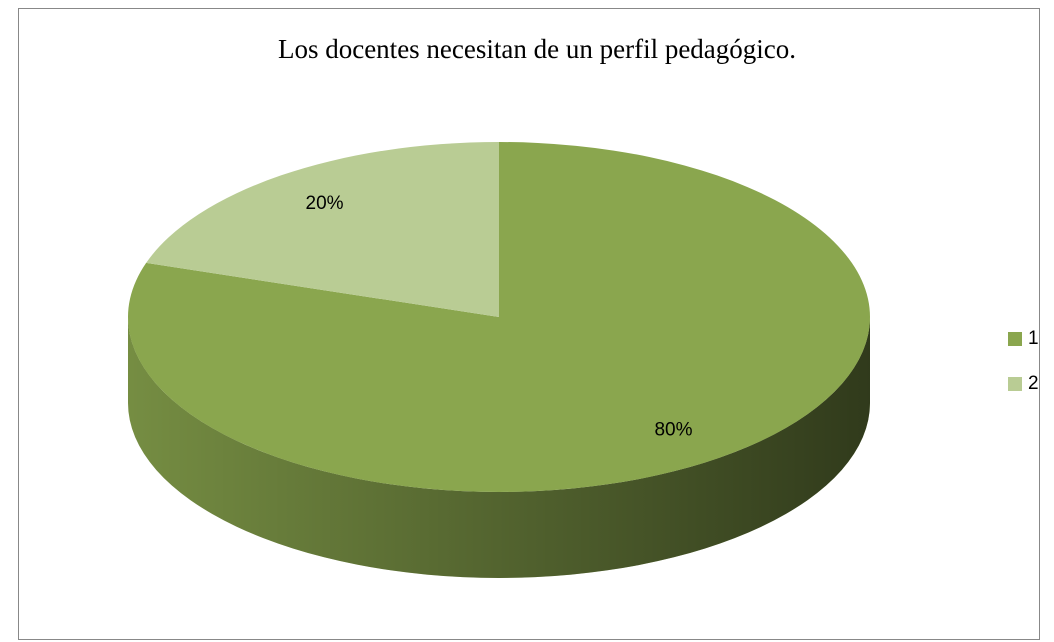 This screenshot has height=642, width=1054. Describe the element at coordinates (673, 429) in the screenshot. I see `data-label: 80%` at that location.